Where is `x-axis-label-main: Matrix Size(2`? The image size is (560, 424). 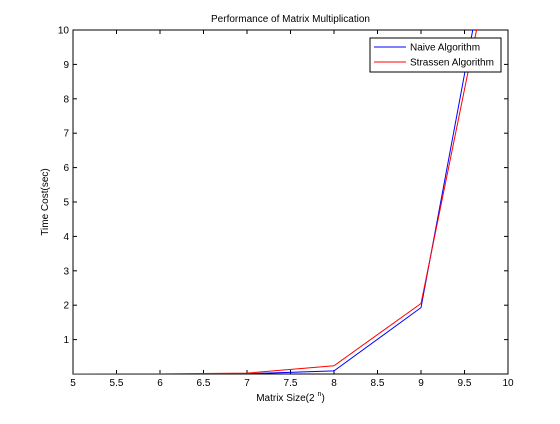
x-axis-label-main: Matrix Size(2 is located at coordinates (285, 398).